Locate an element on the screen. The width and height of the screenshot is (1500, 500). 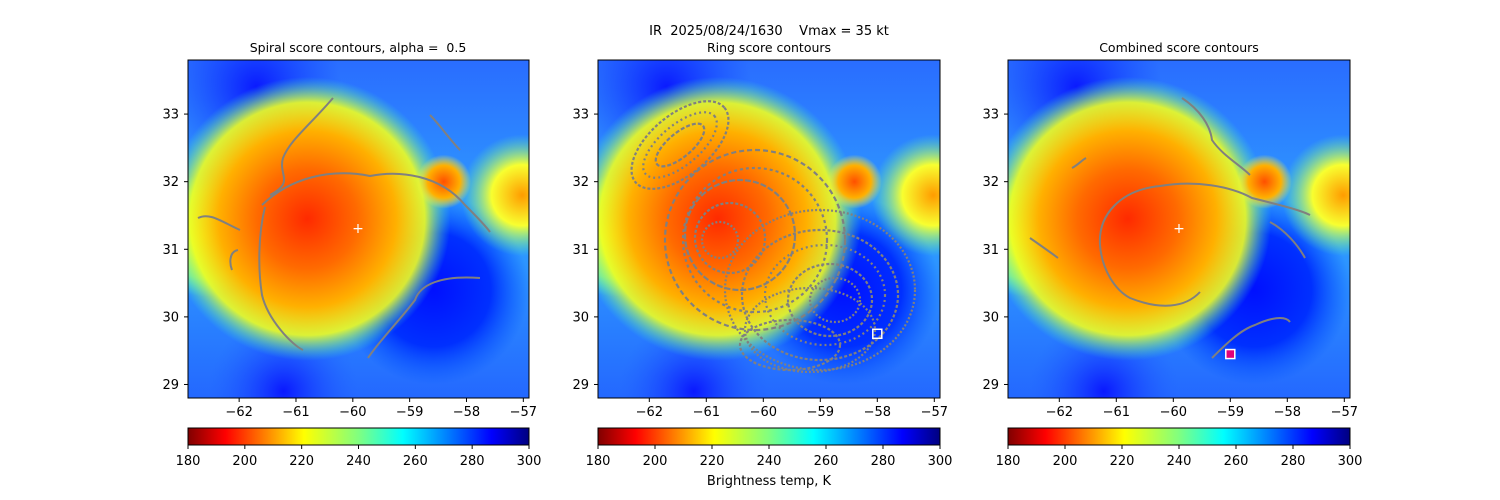
spiral-contours is located at coordinates (344, 228).